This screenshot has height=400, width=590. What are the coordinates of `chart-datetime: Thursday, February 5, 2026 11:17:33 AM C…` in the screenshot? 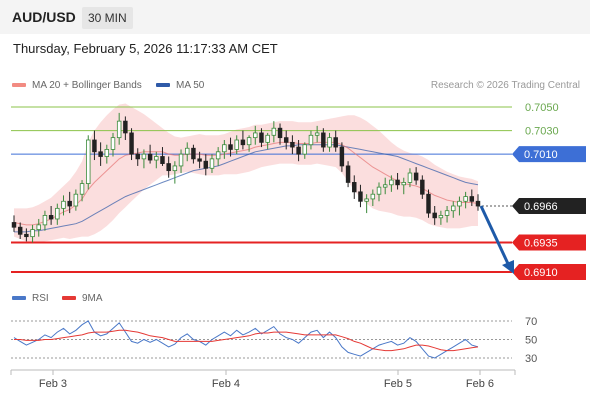 It's located at (145, 48).